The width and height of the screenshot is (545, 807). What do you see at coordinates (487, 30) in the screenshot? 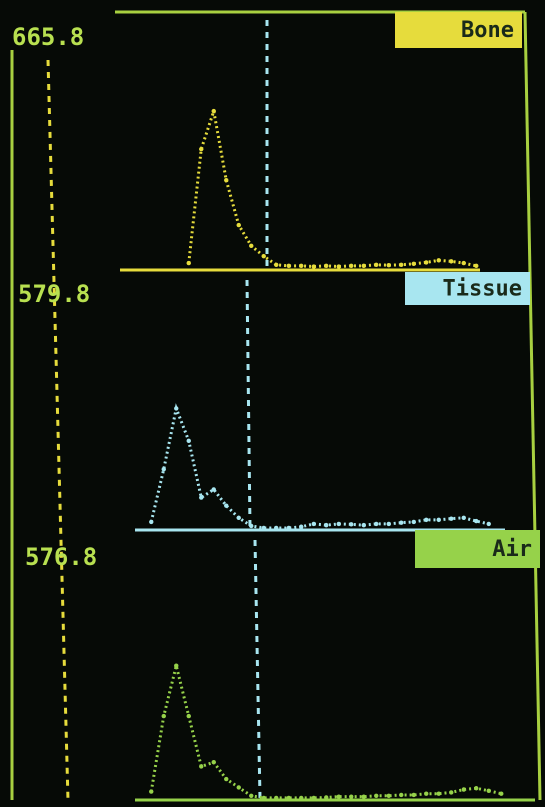
I see `panel-title: Bone` at bounding box center [487, 30].